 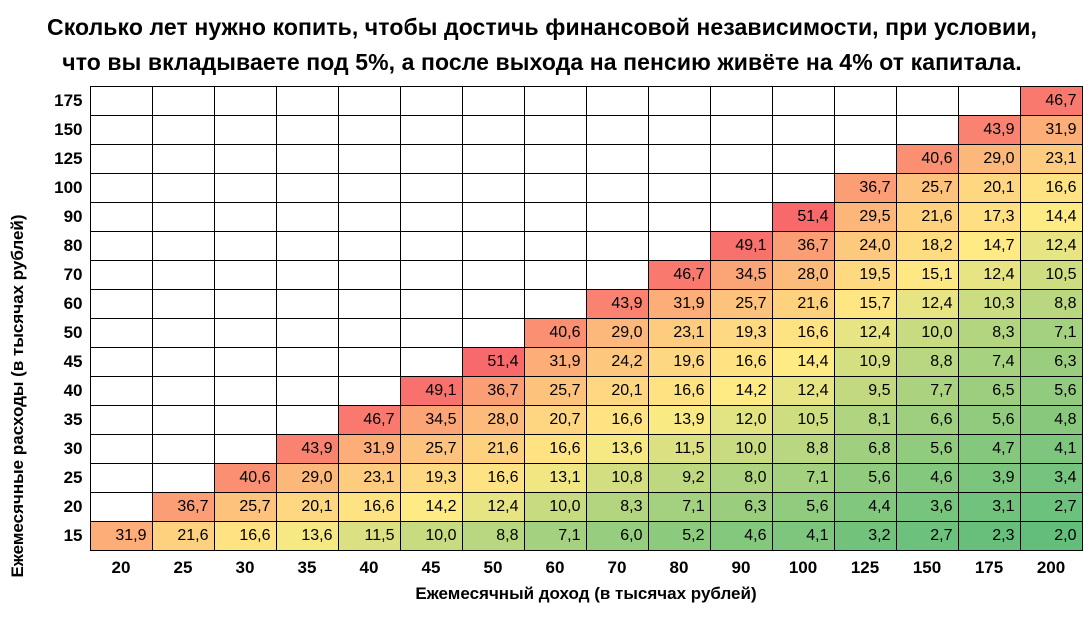 I want to click on heatmap-cell: 14,4, so click(x=803, y=362).